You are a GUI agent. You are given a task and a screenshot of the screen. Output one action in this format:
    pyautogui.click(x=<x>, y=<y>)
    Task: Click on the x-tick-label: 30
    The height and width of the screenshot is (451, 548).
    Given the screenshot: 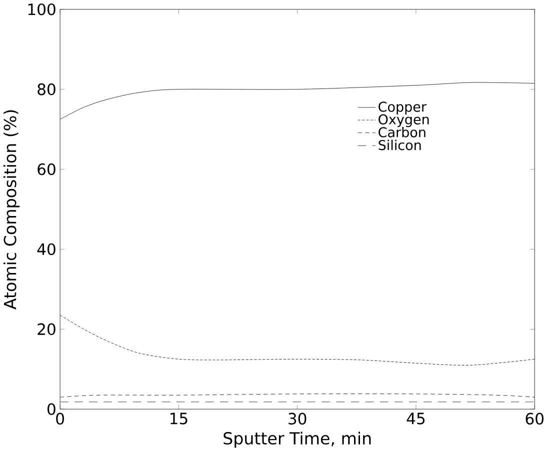 What is the action you would take?
    pyautogui.click(x=297, y=418)
    